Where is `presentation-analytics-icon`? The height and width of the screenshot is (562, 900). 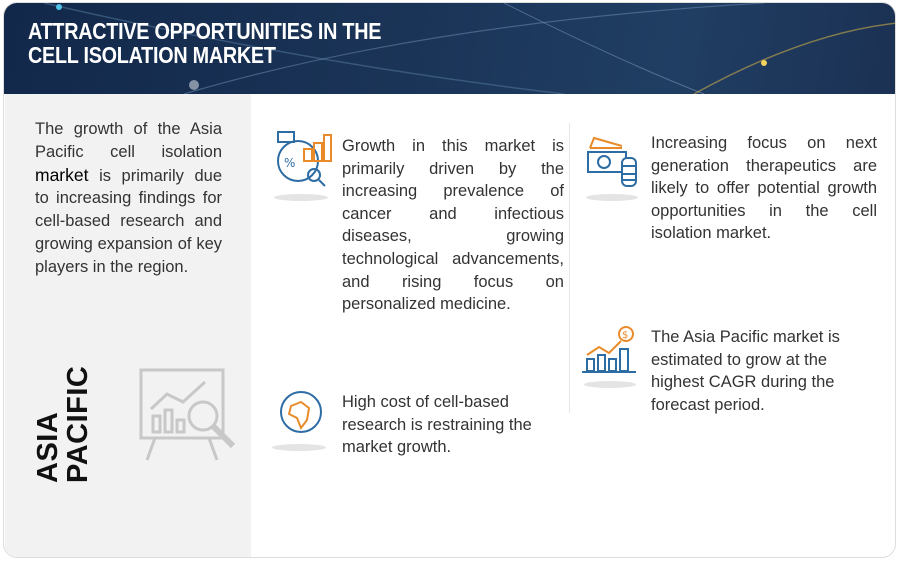 presentation-analytics-icon is located at coordinates (187, 414).